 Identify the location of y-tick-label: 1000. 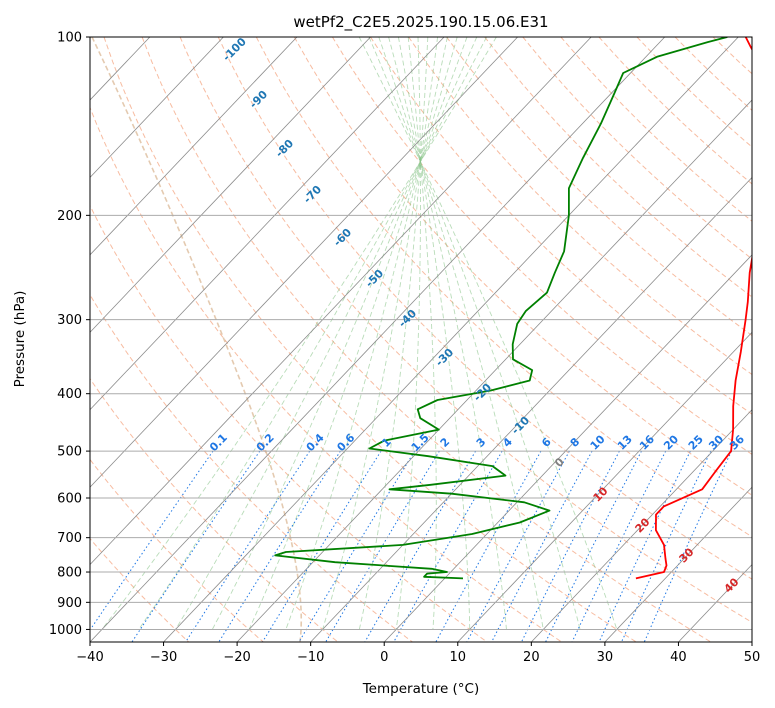
(65, 630).